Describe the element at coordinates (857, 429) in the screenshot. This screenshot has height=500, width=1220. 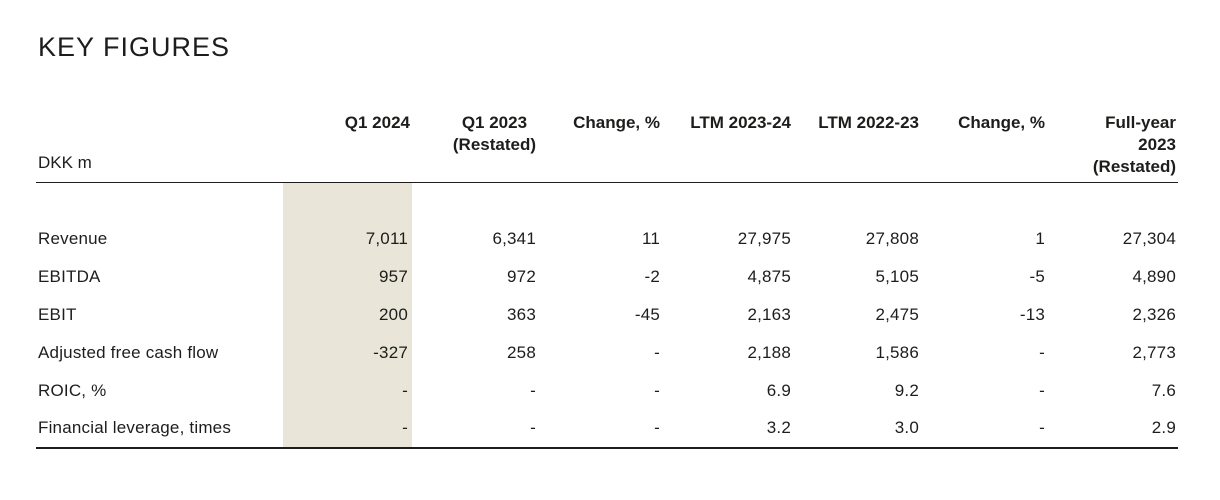
I see `cell-value: 3.0` at that location.